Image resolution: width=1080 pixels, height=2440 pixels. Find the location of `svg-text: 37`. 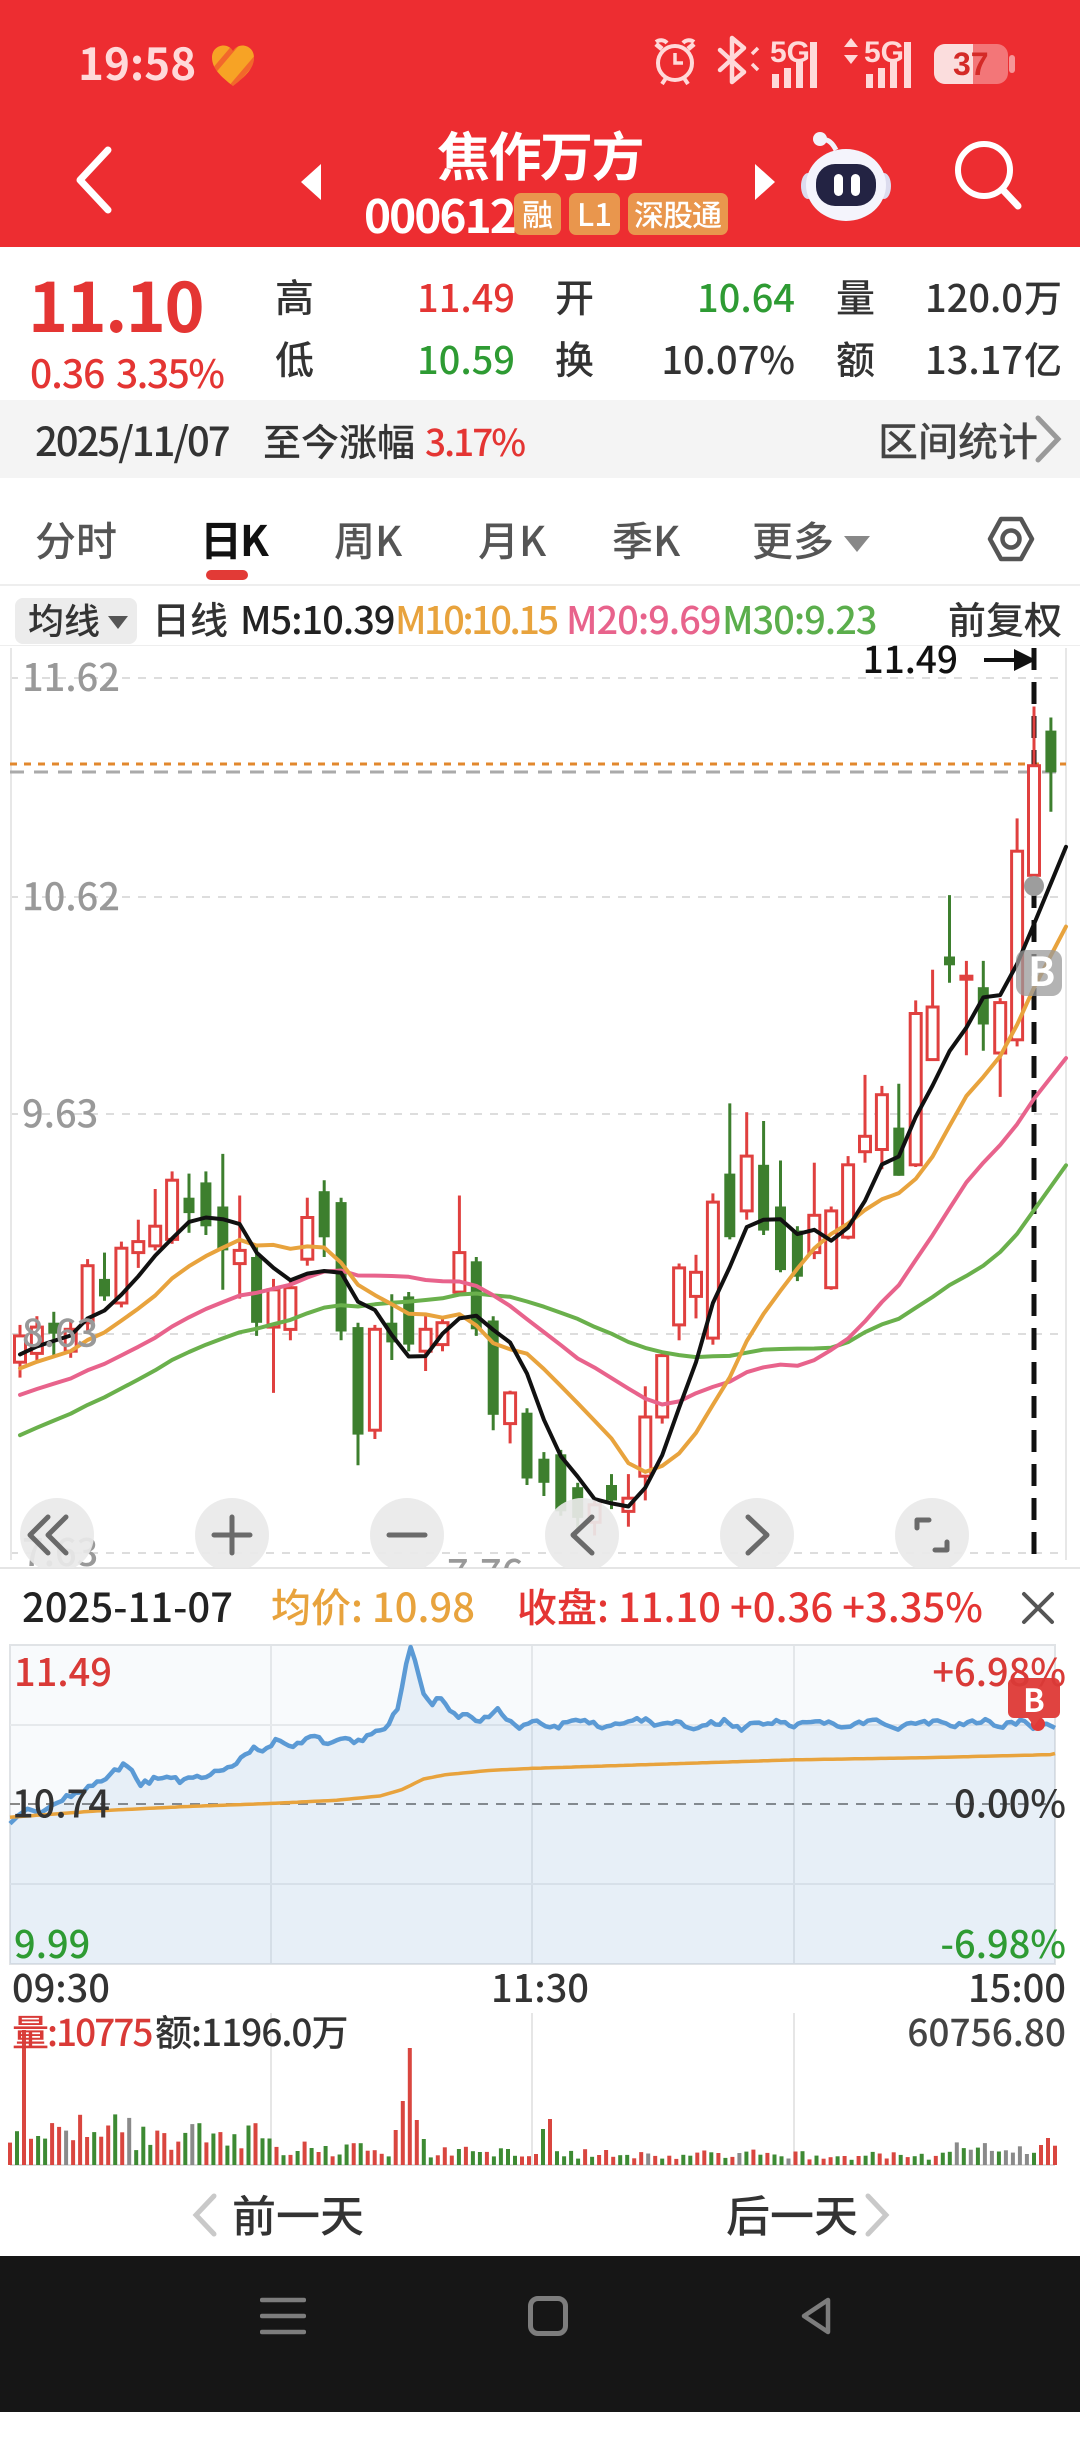

svg-text: 37 is located at coordinates (971, 64).